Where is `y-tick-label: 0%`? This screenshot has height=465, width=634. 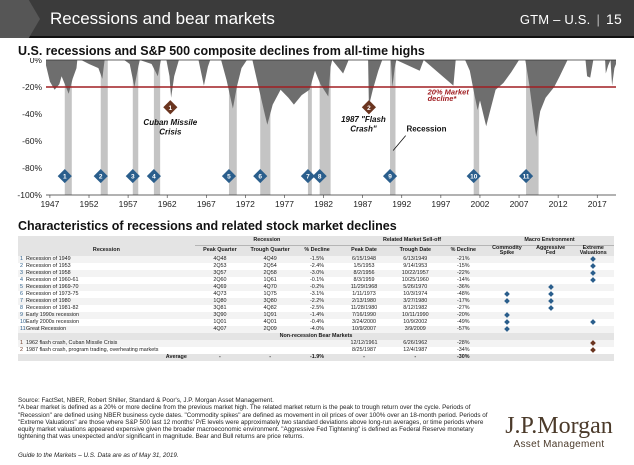 y-tick-label: 0% is located at coordinates (36, 61).